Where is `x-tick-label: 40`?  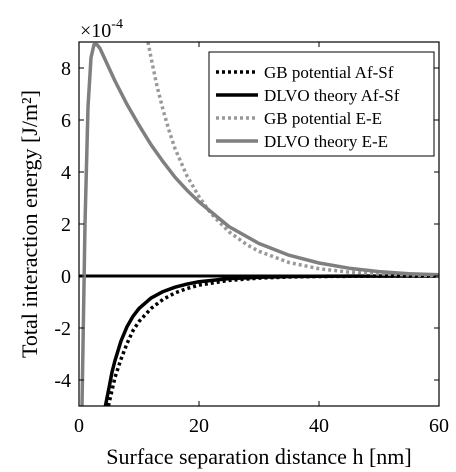 x-tick-label: 40 is located at coordinates (319, 426).